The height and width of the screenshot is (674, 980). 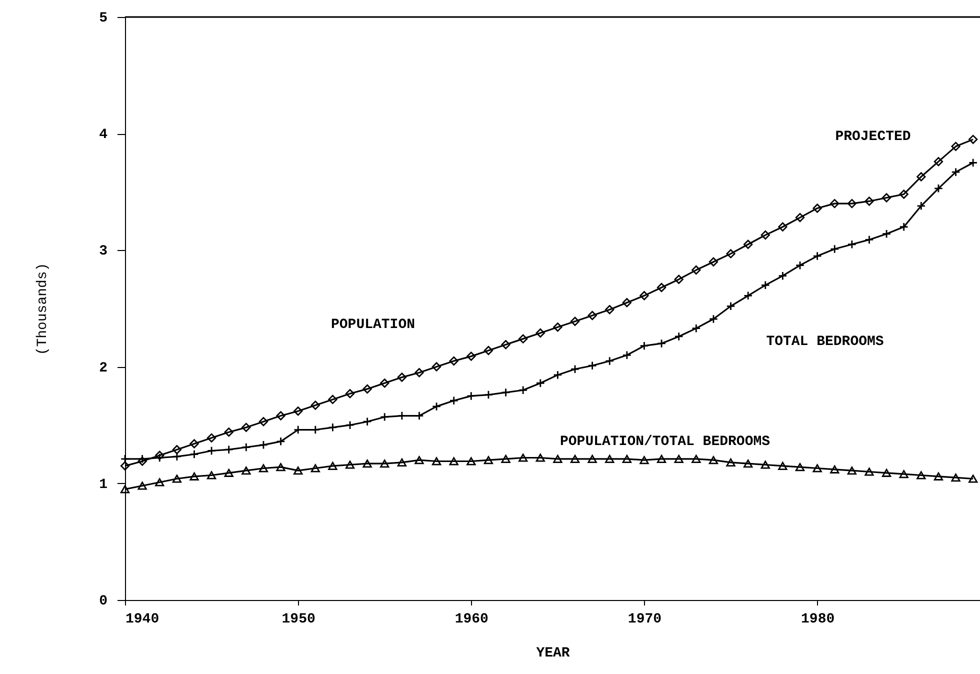 What do you see at coordinates (553, 654) in the screenshot?
I see `x-axis-title: YEAR` at bounding box center [553, 654].